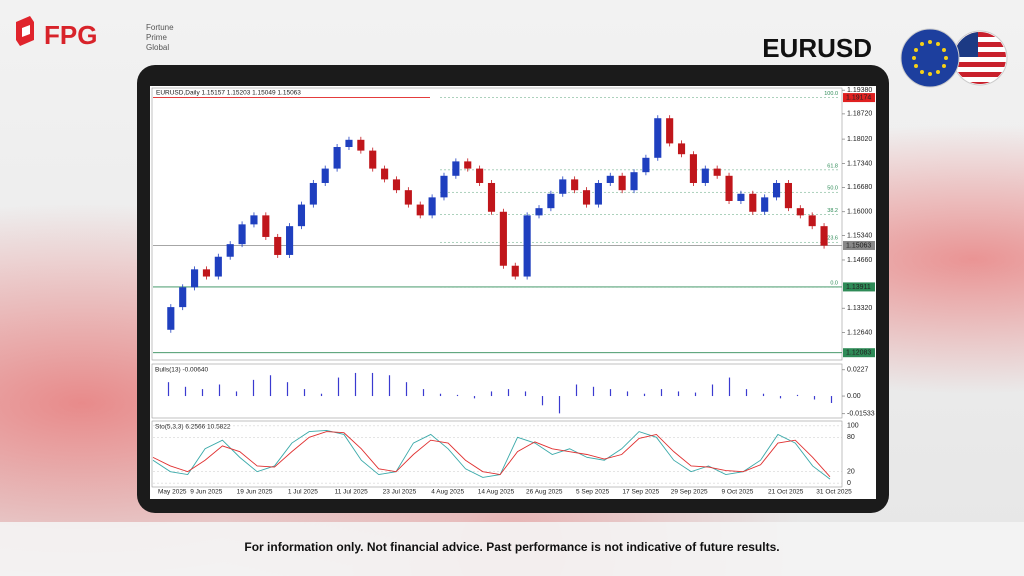 This screenshot has width=1024, height=576. Describe the element at coordinates (859, 212) in the screenshot. I see `y-tick-label: 1.16000` at that location.